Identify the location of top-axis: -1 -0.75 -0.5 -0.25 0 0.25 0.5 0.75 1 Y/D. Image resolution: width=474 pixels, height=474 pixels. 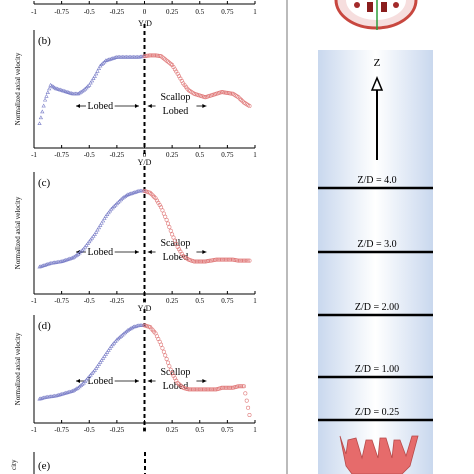
(144, 14).